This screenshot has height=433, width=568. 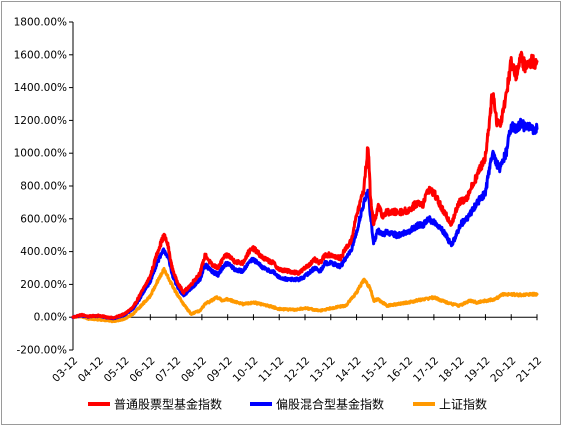 What do you see at coordinates (463, 404) in the screenshot?
I see `legend-label: 上证指数` at bounding box center [463, 404].